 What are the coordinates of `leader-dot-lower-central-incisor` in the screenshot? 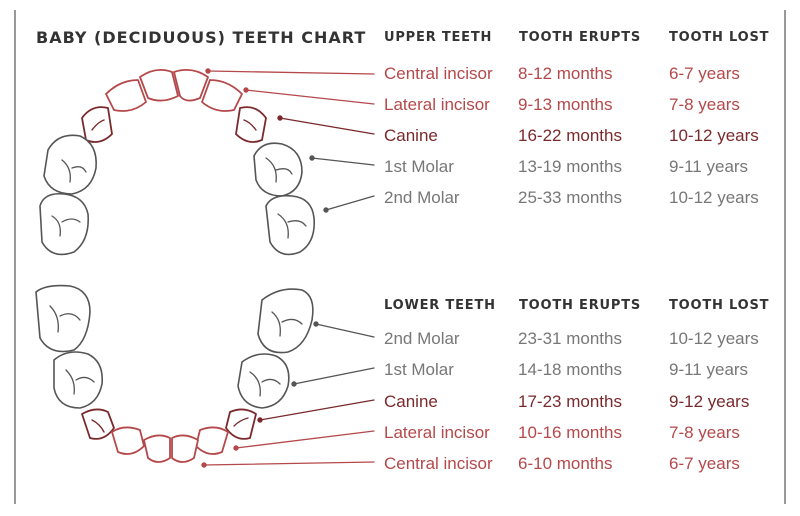 It's located at (204, 465).